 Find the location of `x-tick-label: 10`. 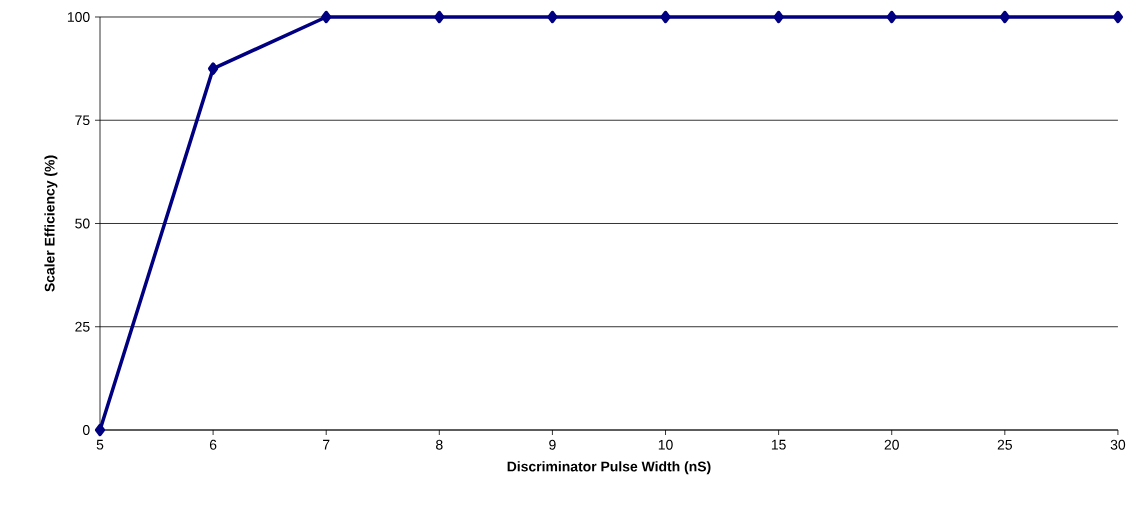

x-tick-label: 10 is located at coordinates (665, 444).